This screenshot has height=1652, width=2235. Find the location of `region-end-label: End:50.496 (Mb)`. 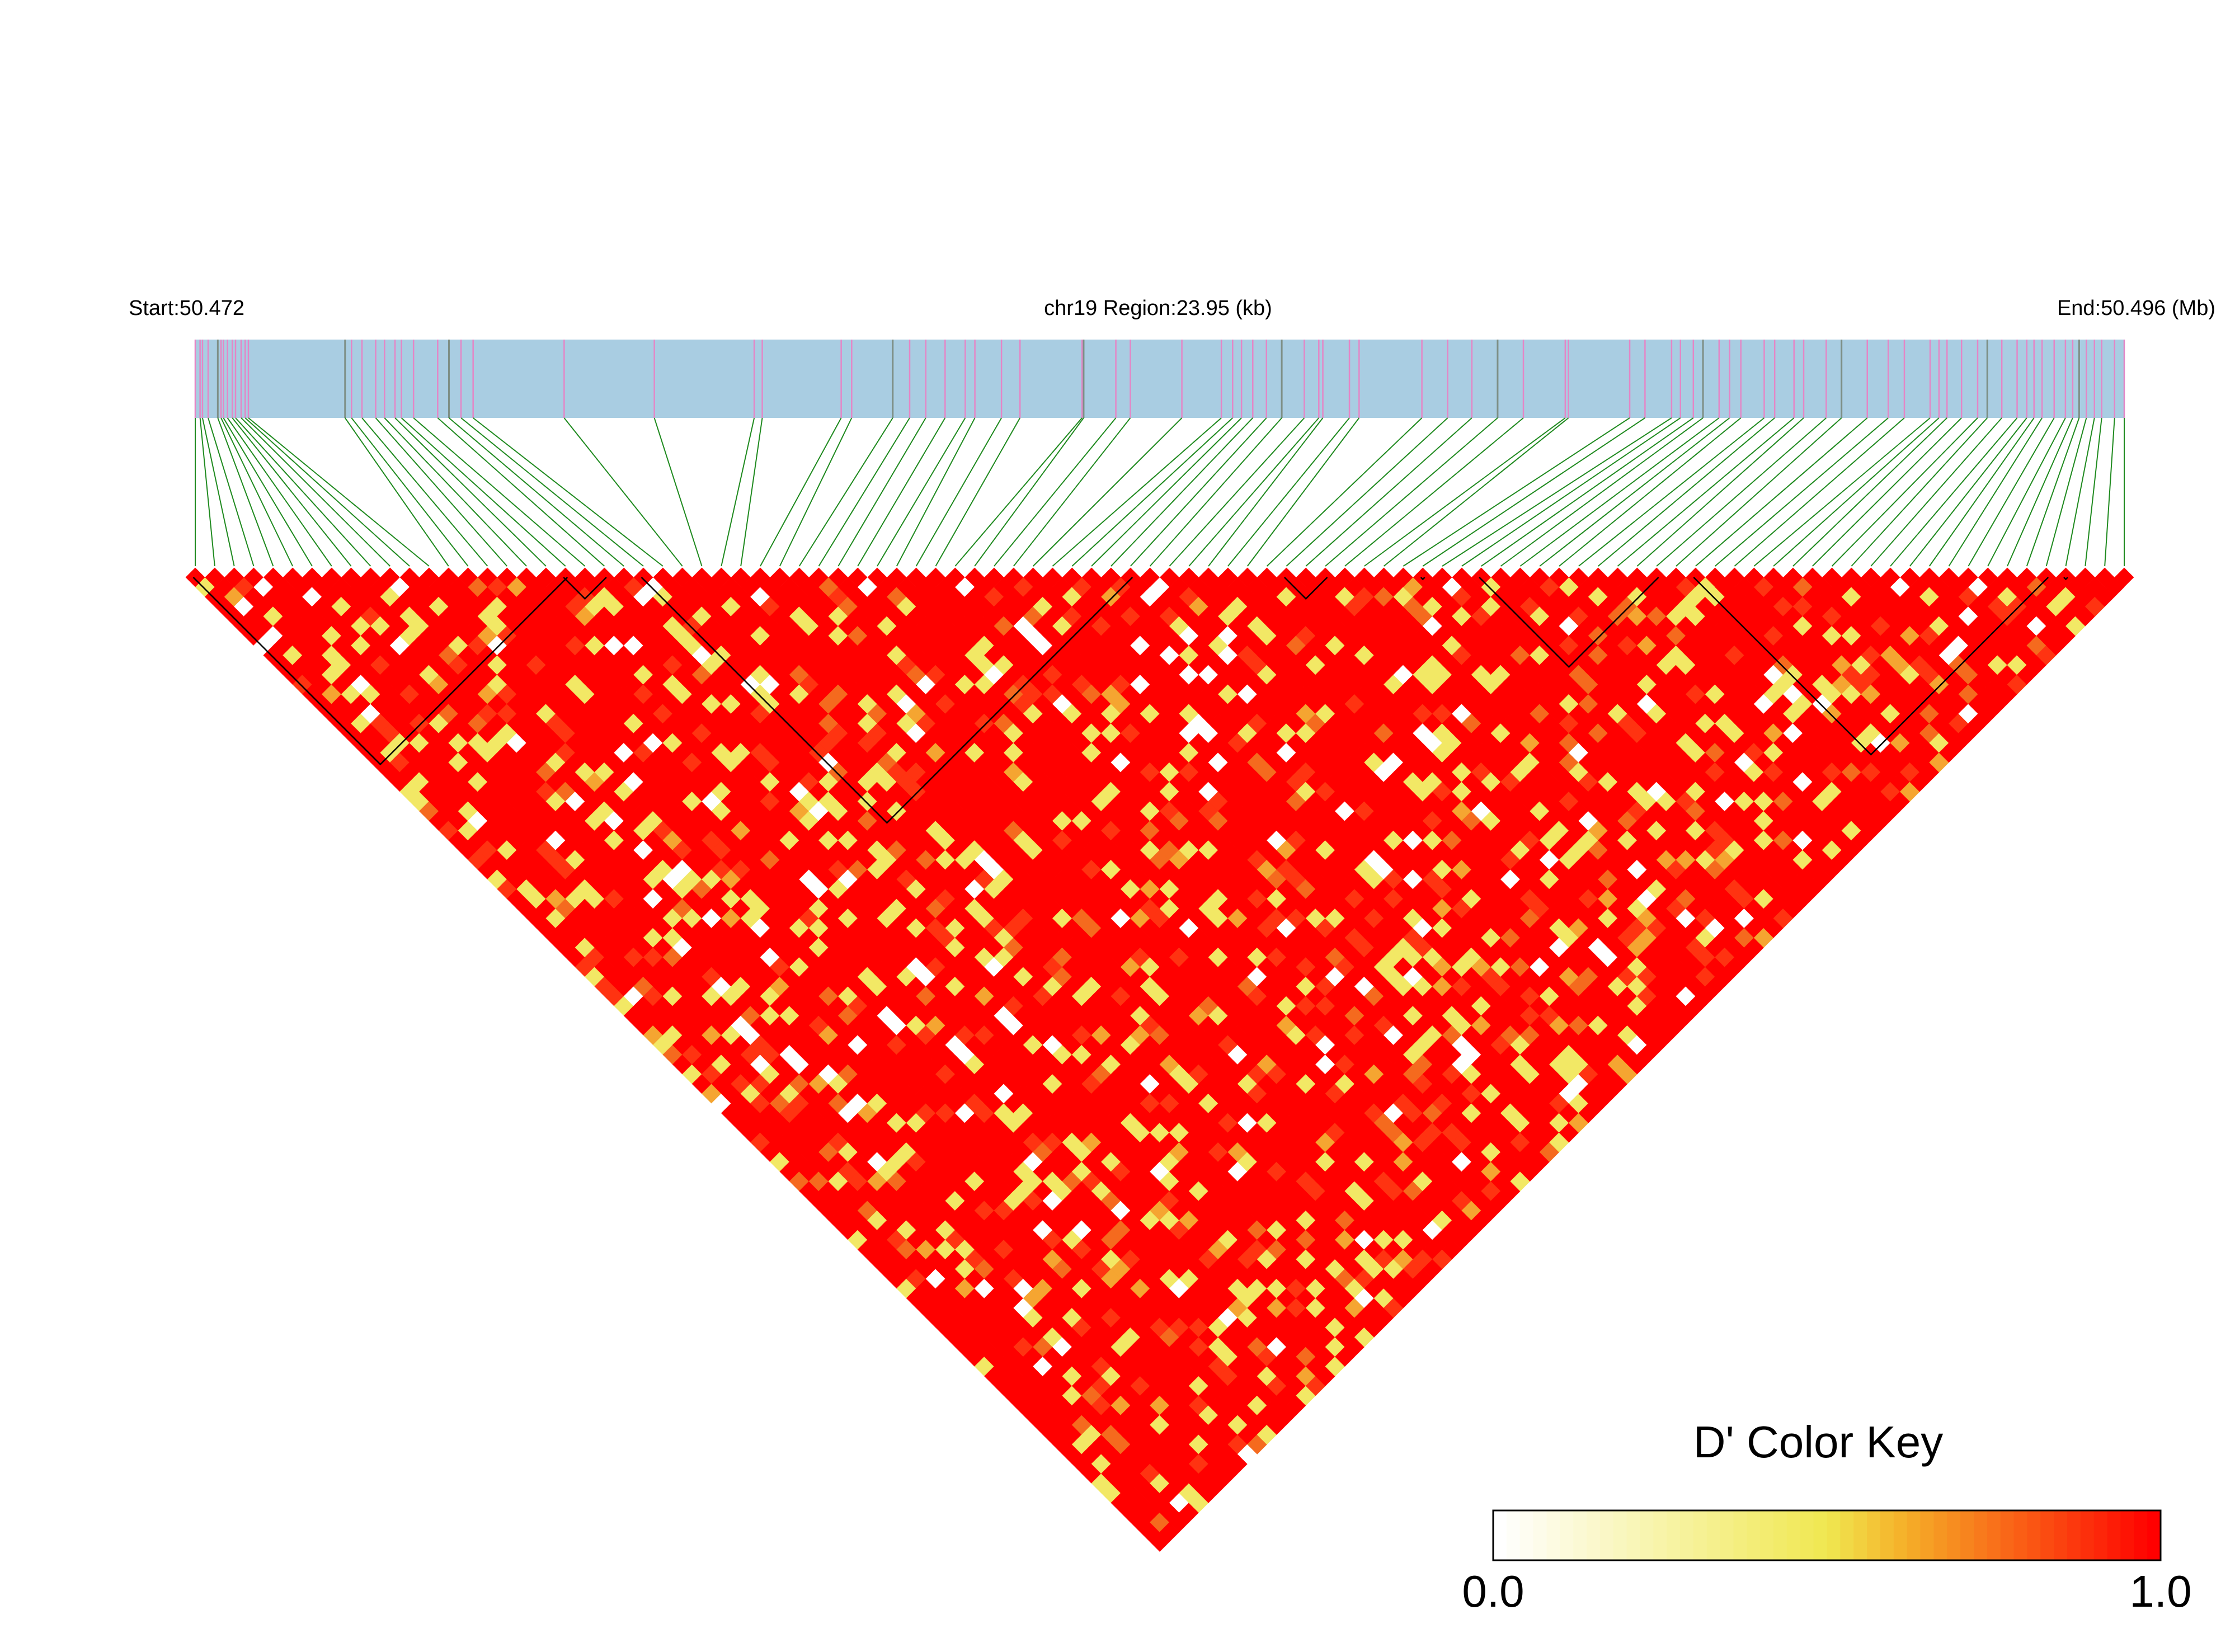

region-end-label: End:50.496 (Mb) is located at coordinates (2136, 308).